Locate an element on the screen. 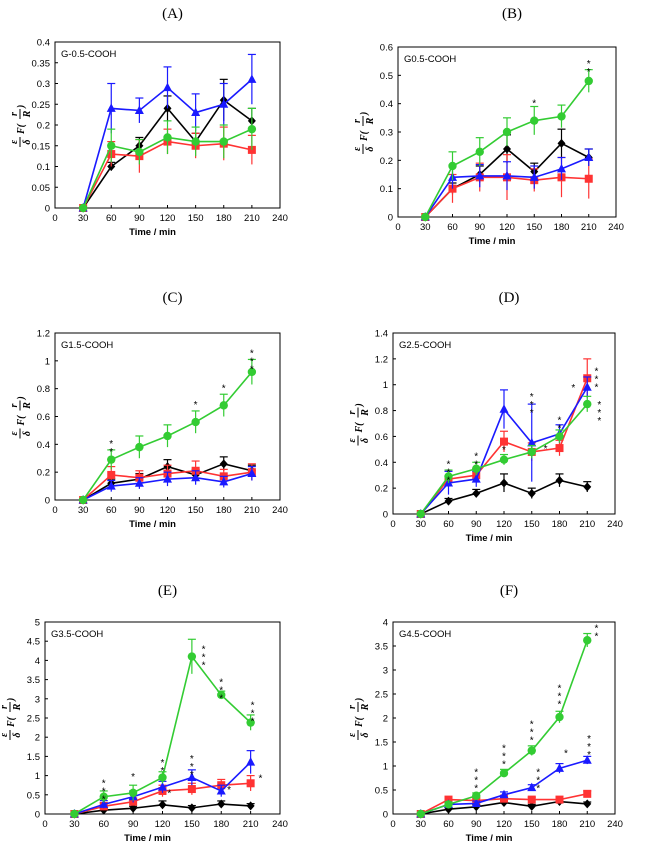  x-tick-label: 60 is located at coordinates (111, 218).